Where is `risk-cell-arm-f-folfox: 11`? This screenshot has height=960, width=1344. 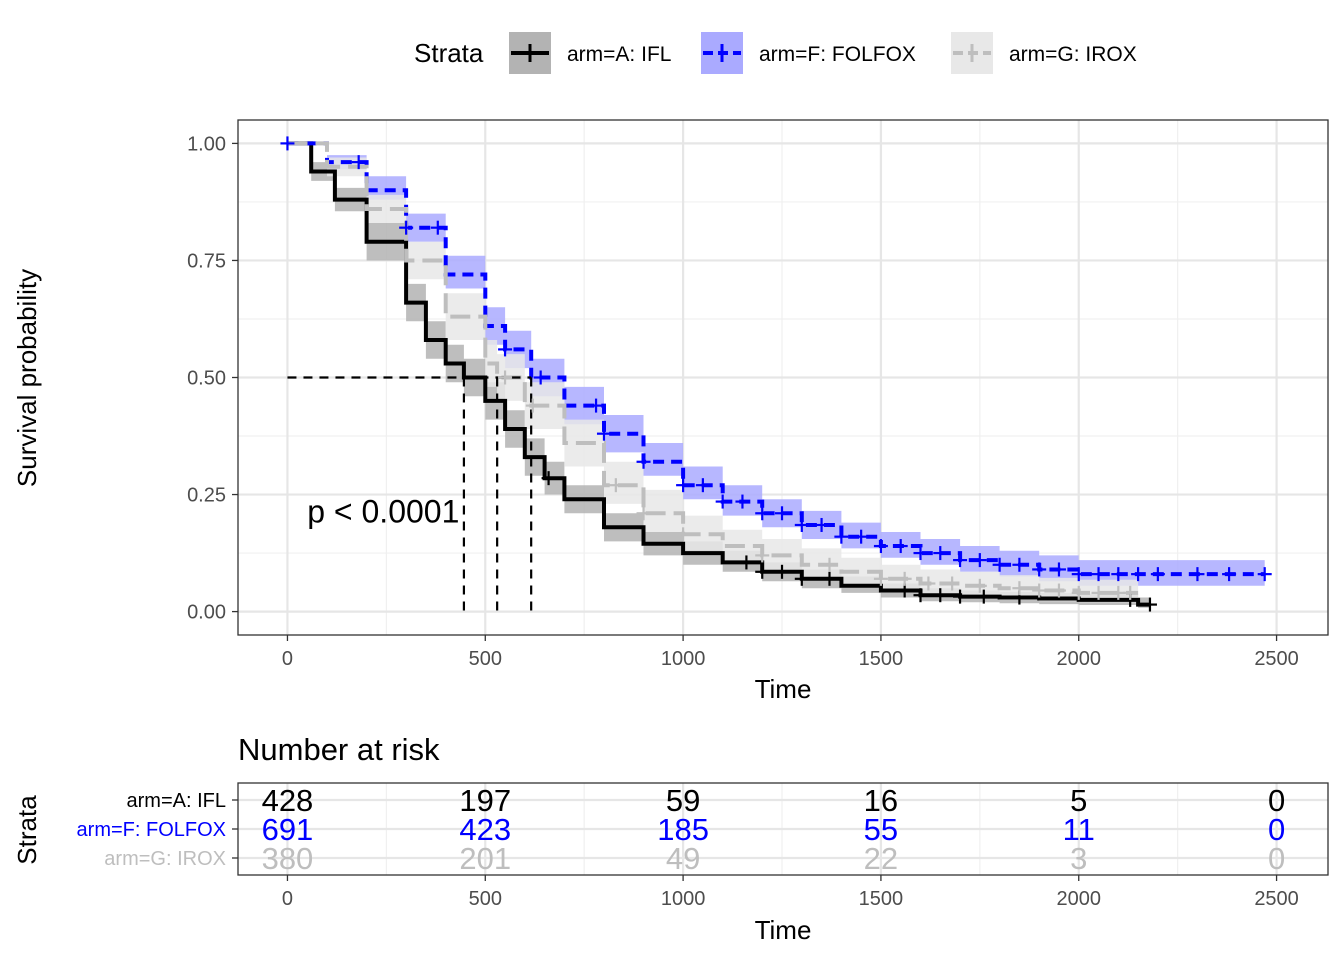
risk-cell-arm-f-folfox: 11 is located at coordinates (1079, 829).